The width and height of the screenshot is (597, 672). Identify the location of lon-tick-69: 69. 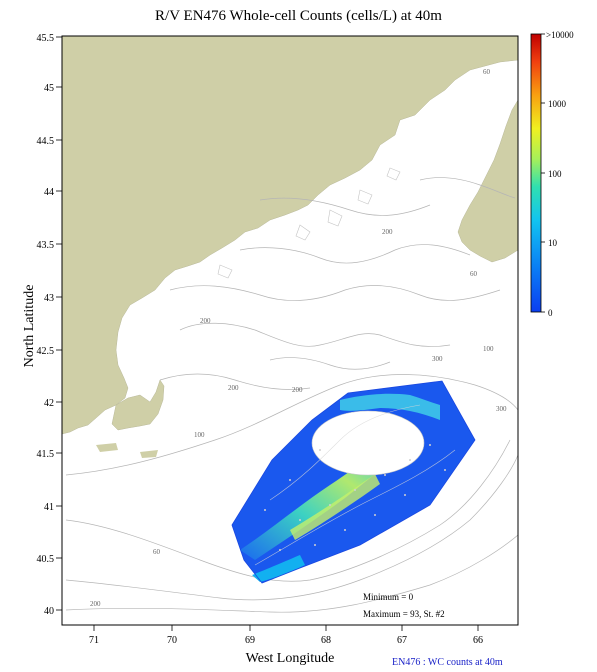
(250, 640).